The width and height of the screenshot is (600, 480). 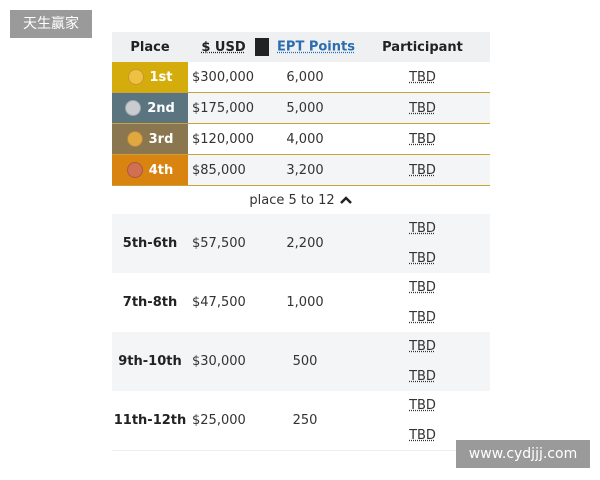 What do you see at coordinates (161, 170) in the screenshot?
I see `place-label: 4th` at bounding box center [161, 170].